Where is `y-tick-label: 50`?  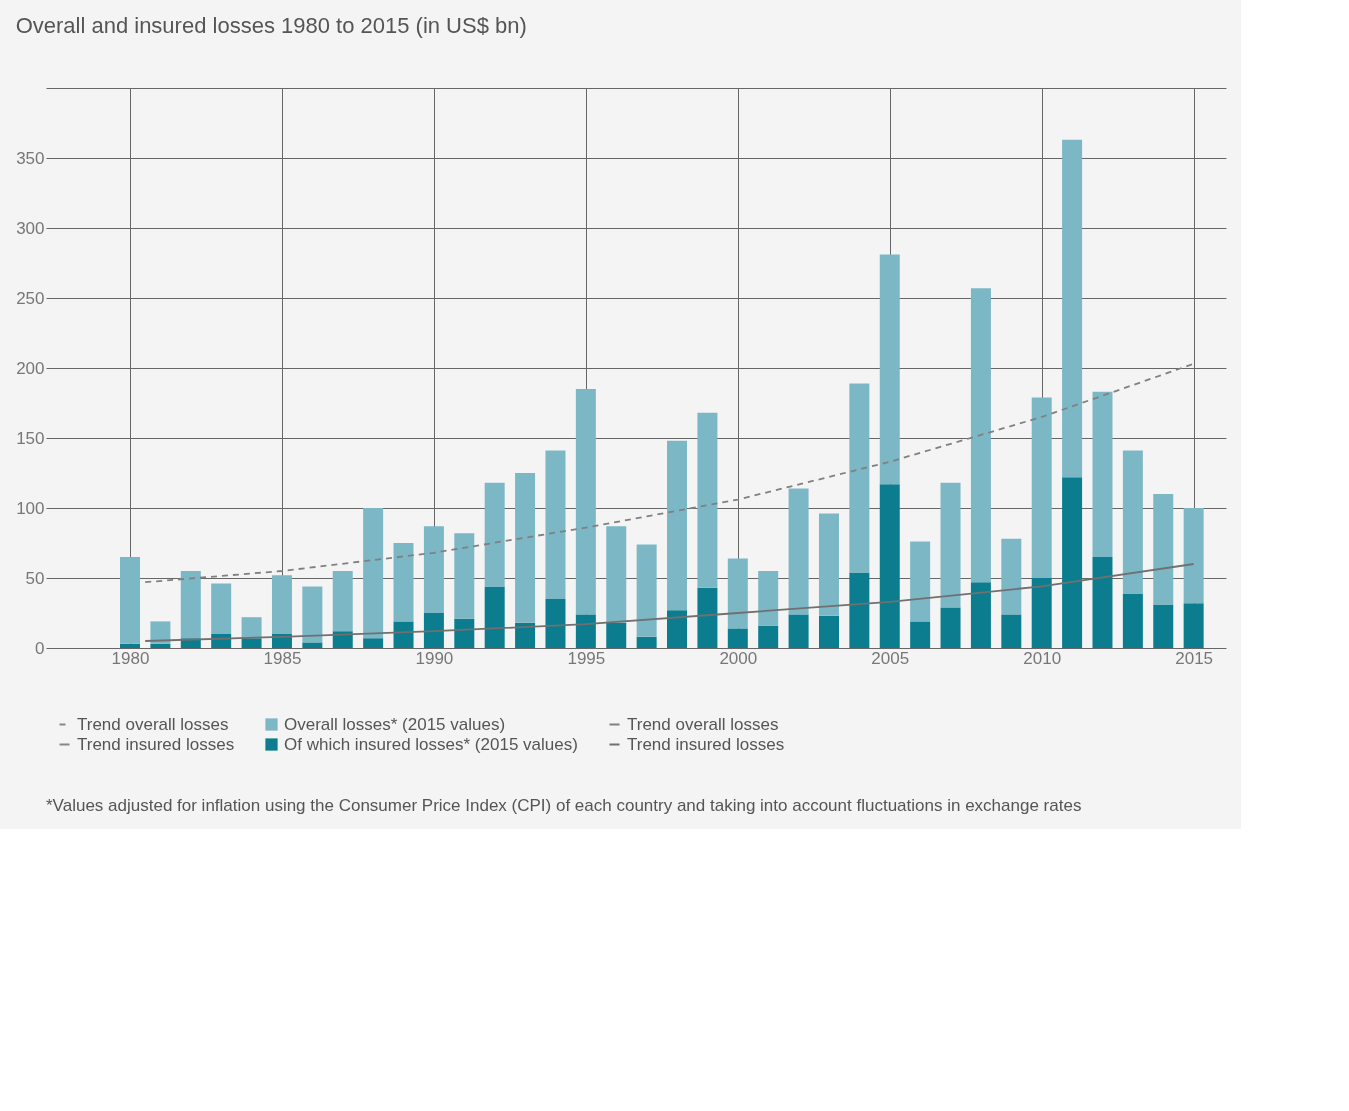
y-tick-label: 50 is located at coordinates (35, 578).